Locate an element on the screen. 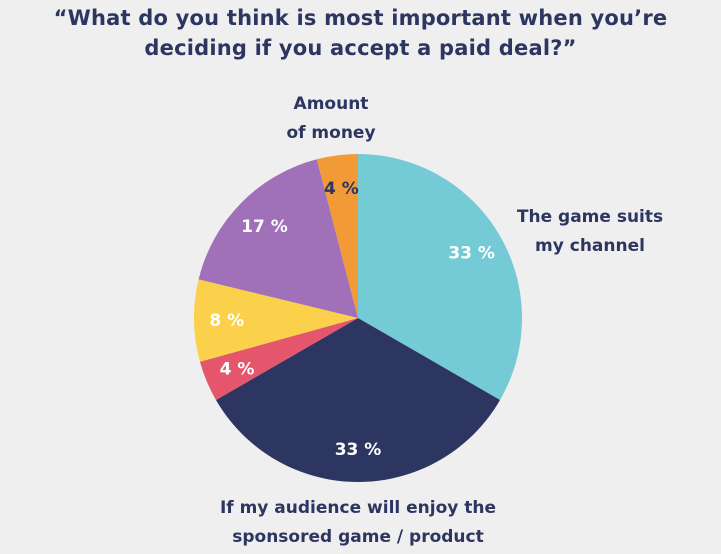  callout-line: If my audience will enjoy the is located at coordinates (358, 508).